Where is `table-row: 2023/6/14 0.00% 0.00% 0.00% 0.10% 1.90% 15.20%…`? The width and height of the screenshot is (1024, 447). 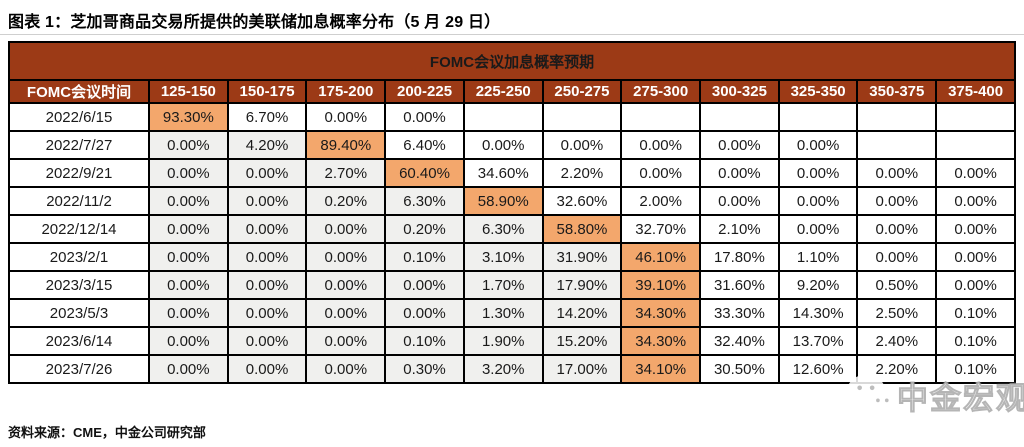 table-row: 2023/6/14 0.00% 0.00% 0.00% 0.10% 1.90% 15.20%… is located at coordinates (512, 341).